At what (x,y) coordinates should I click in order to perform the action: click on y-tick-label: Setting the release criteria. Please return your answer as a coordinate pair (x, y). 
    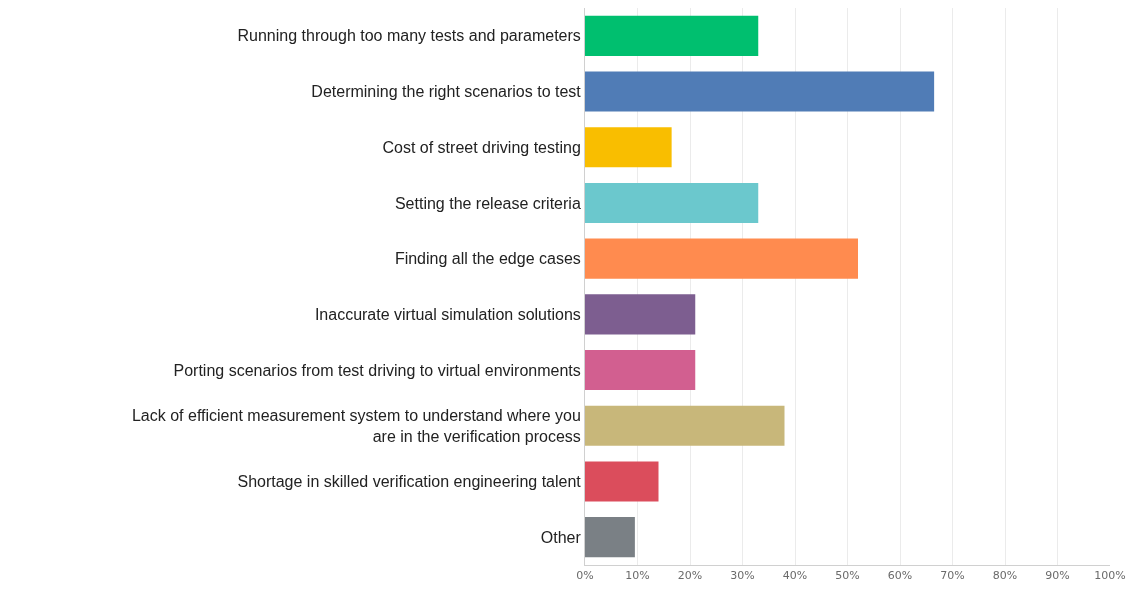
    Looking at the image, I should click on (487, 203).